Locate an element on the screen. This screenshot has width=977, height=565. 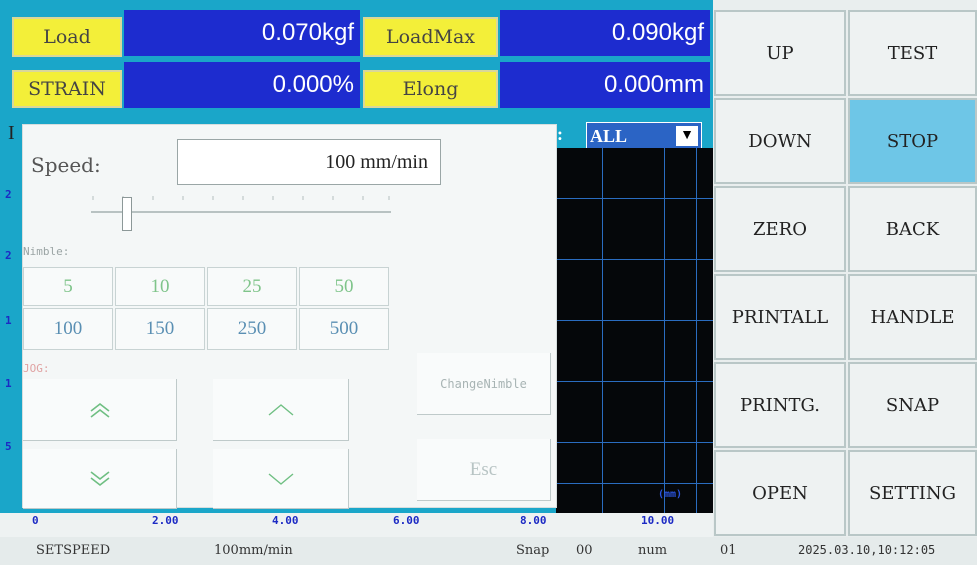
jog-fast-down-button is located at coordinates (100, 479).